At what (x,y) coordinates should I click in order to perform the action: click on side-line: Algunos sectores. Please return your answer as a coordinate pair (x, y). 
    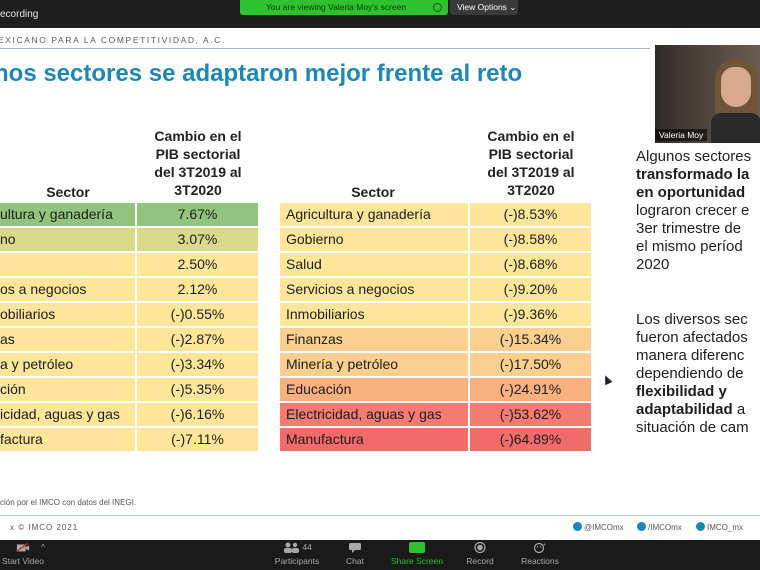
    Looking at the image, I should click on (694, 156).